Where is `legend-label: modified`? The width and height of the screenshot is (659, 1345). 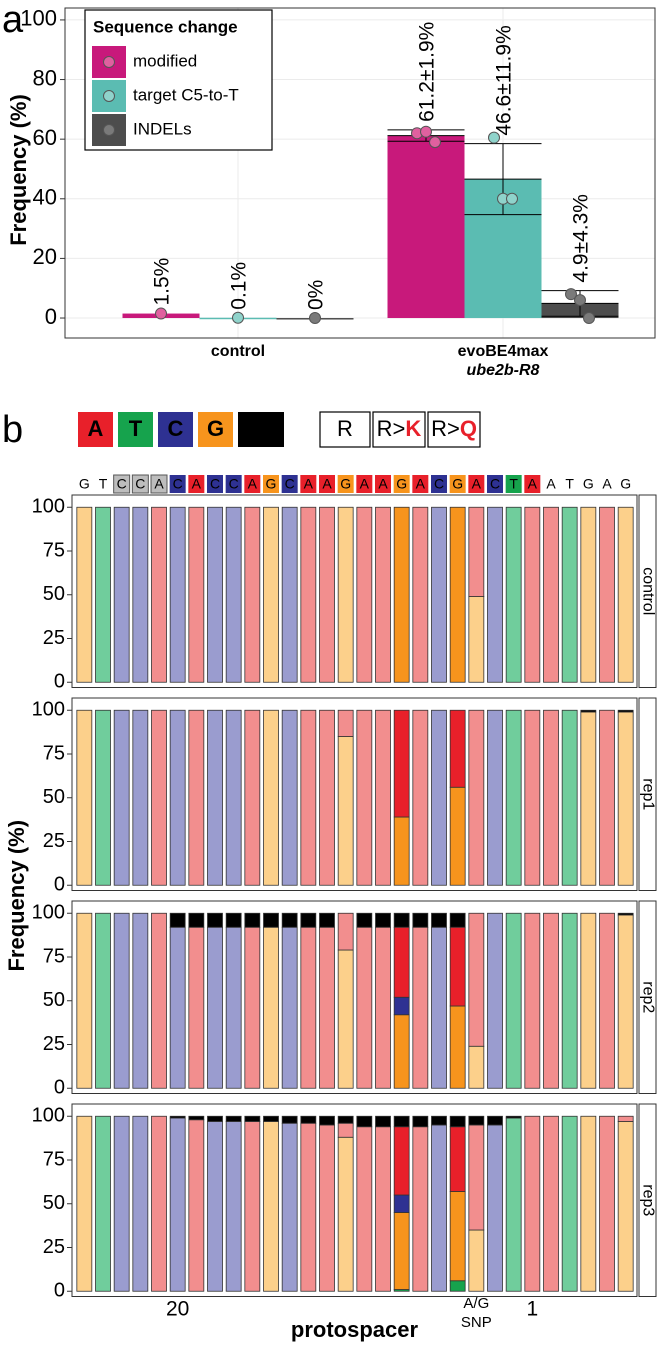 legend-label: modified is located at coordinates (165, 60).